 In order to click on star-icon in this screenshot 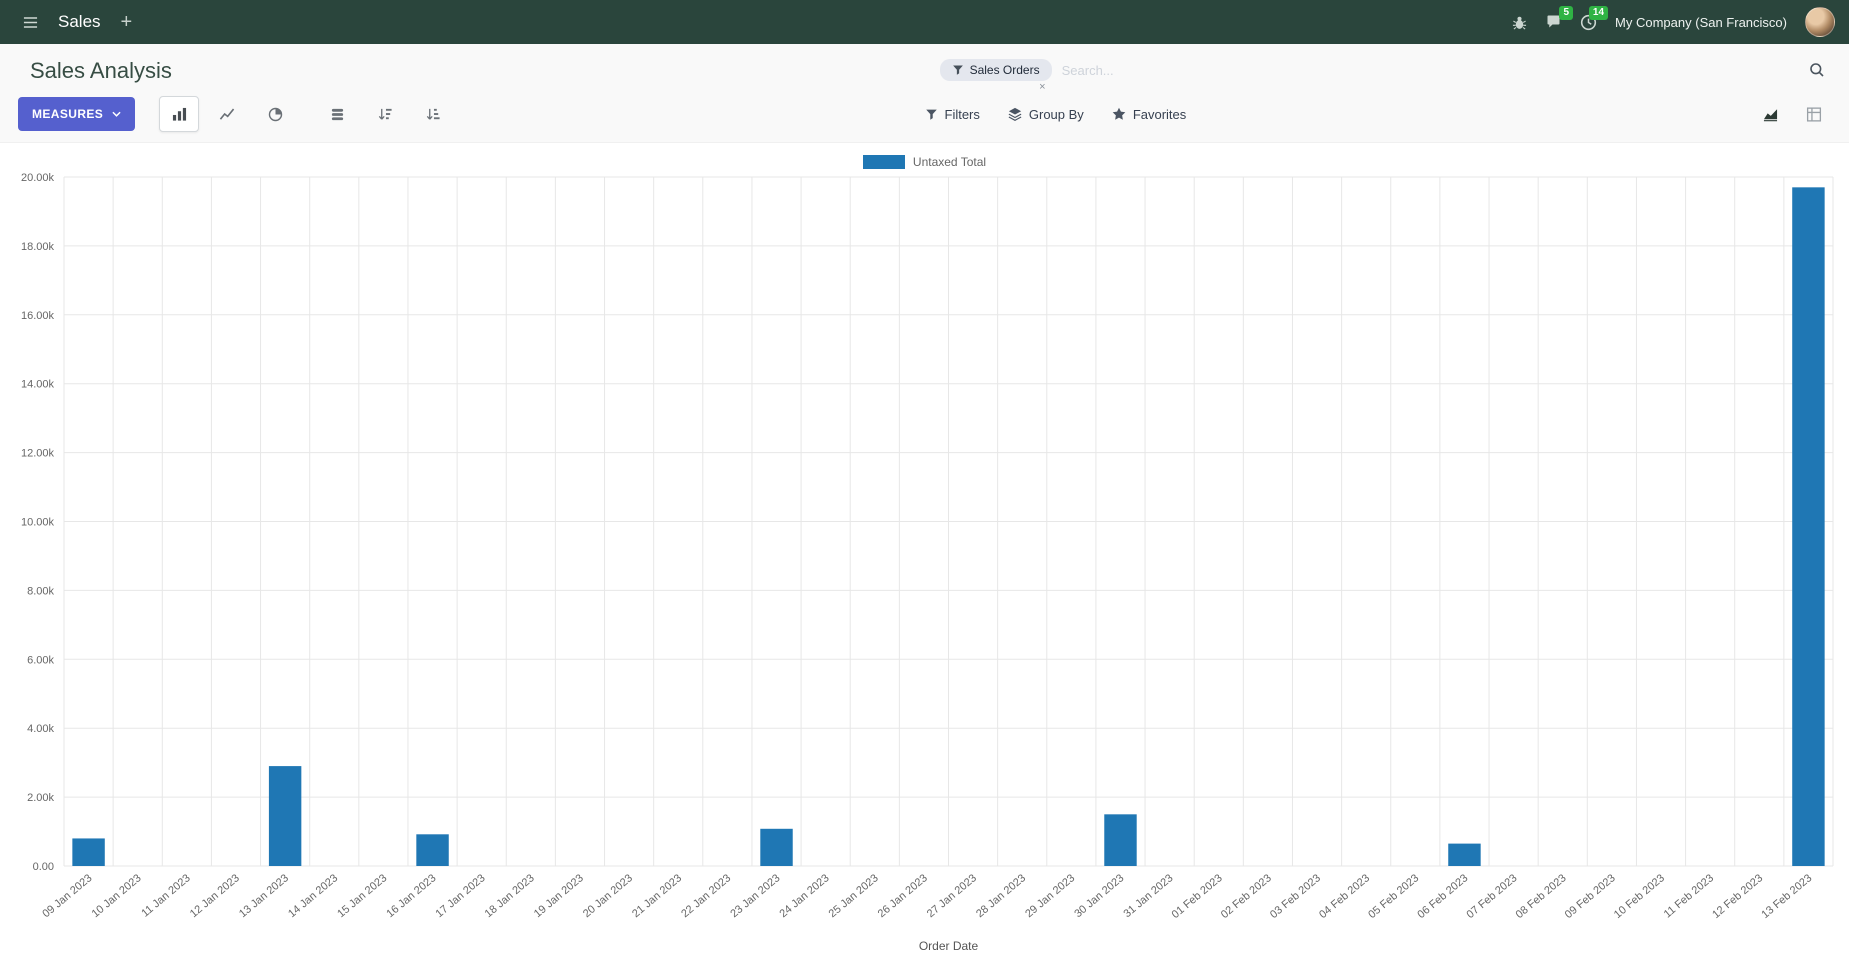, I will do `click(1119, 113)`.